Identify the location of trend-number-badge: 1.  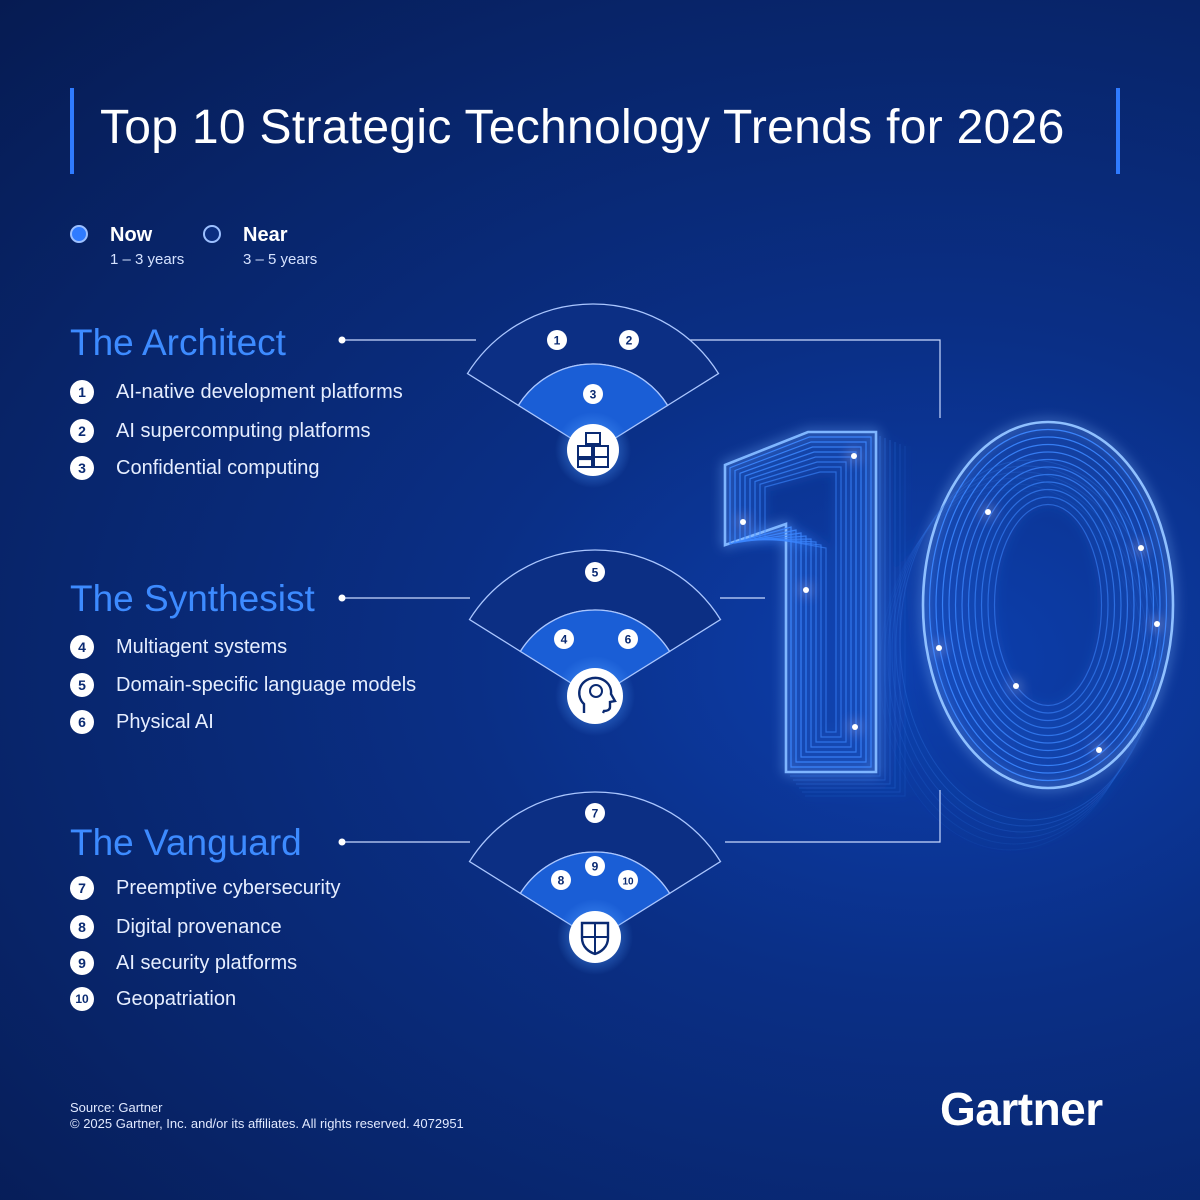
(82, 392).